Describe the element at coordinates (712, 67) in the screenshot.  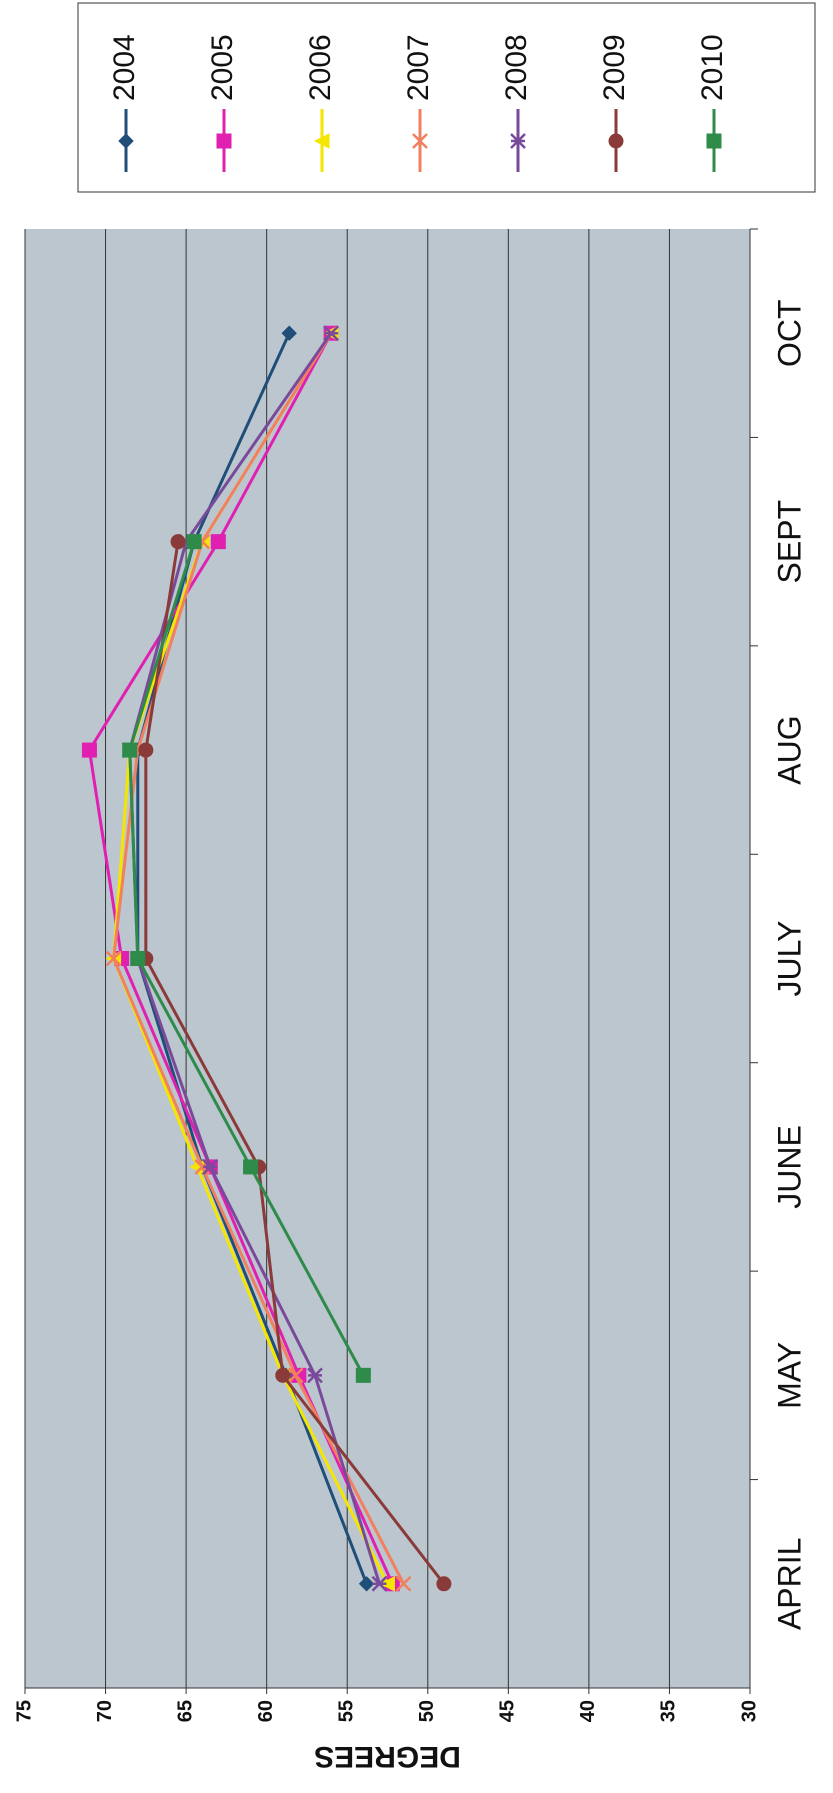
I see `legend-label: 2010` at that location.